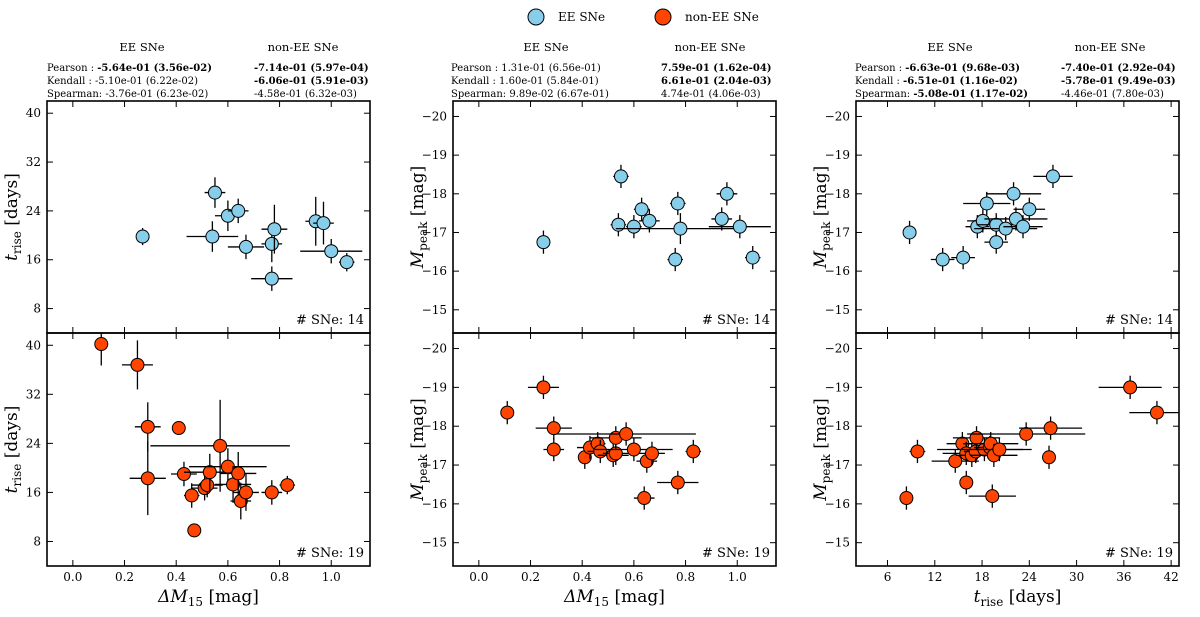 Image resolution: width=1200 pixels, height=617 pixels. I want to click on stats-row-ee: Kendall : -5.10e-01 (6.22e-02), so click(122, 81).